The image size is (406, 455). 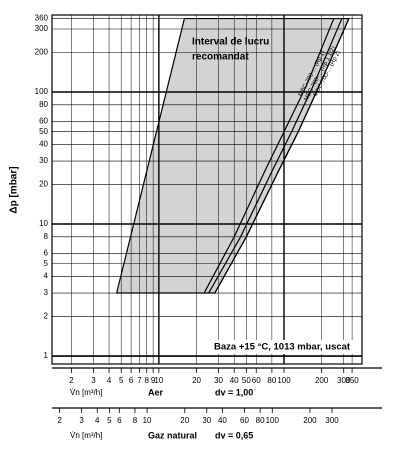 What do you see at coordinates (147, 380) in the screenshot?
I see `x-tick-label: 8` at bounding box center [147, 380].